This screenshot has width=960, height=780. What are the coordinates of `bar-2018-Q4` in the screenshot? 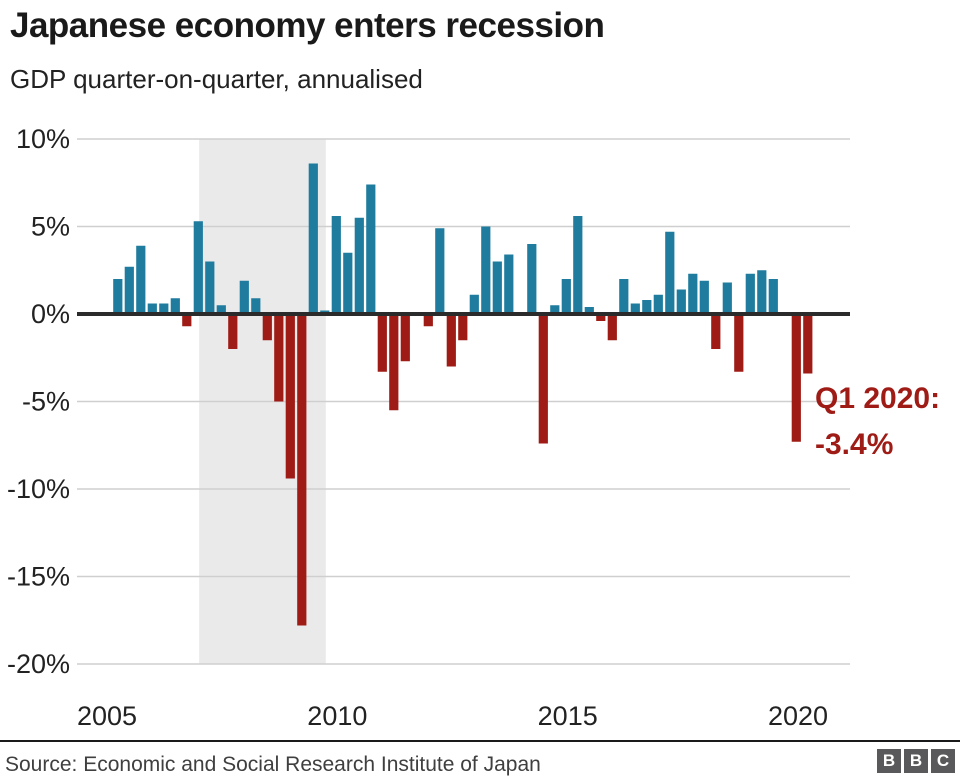 It's located at (750, 293).